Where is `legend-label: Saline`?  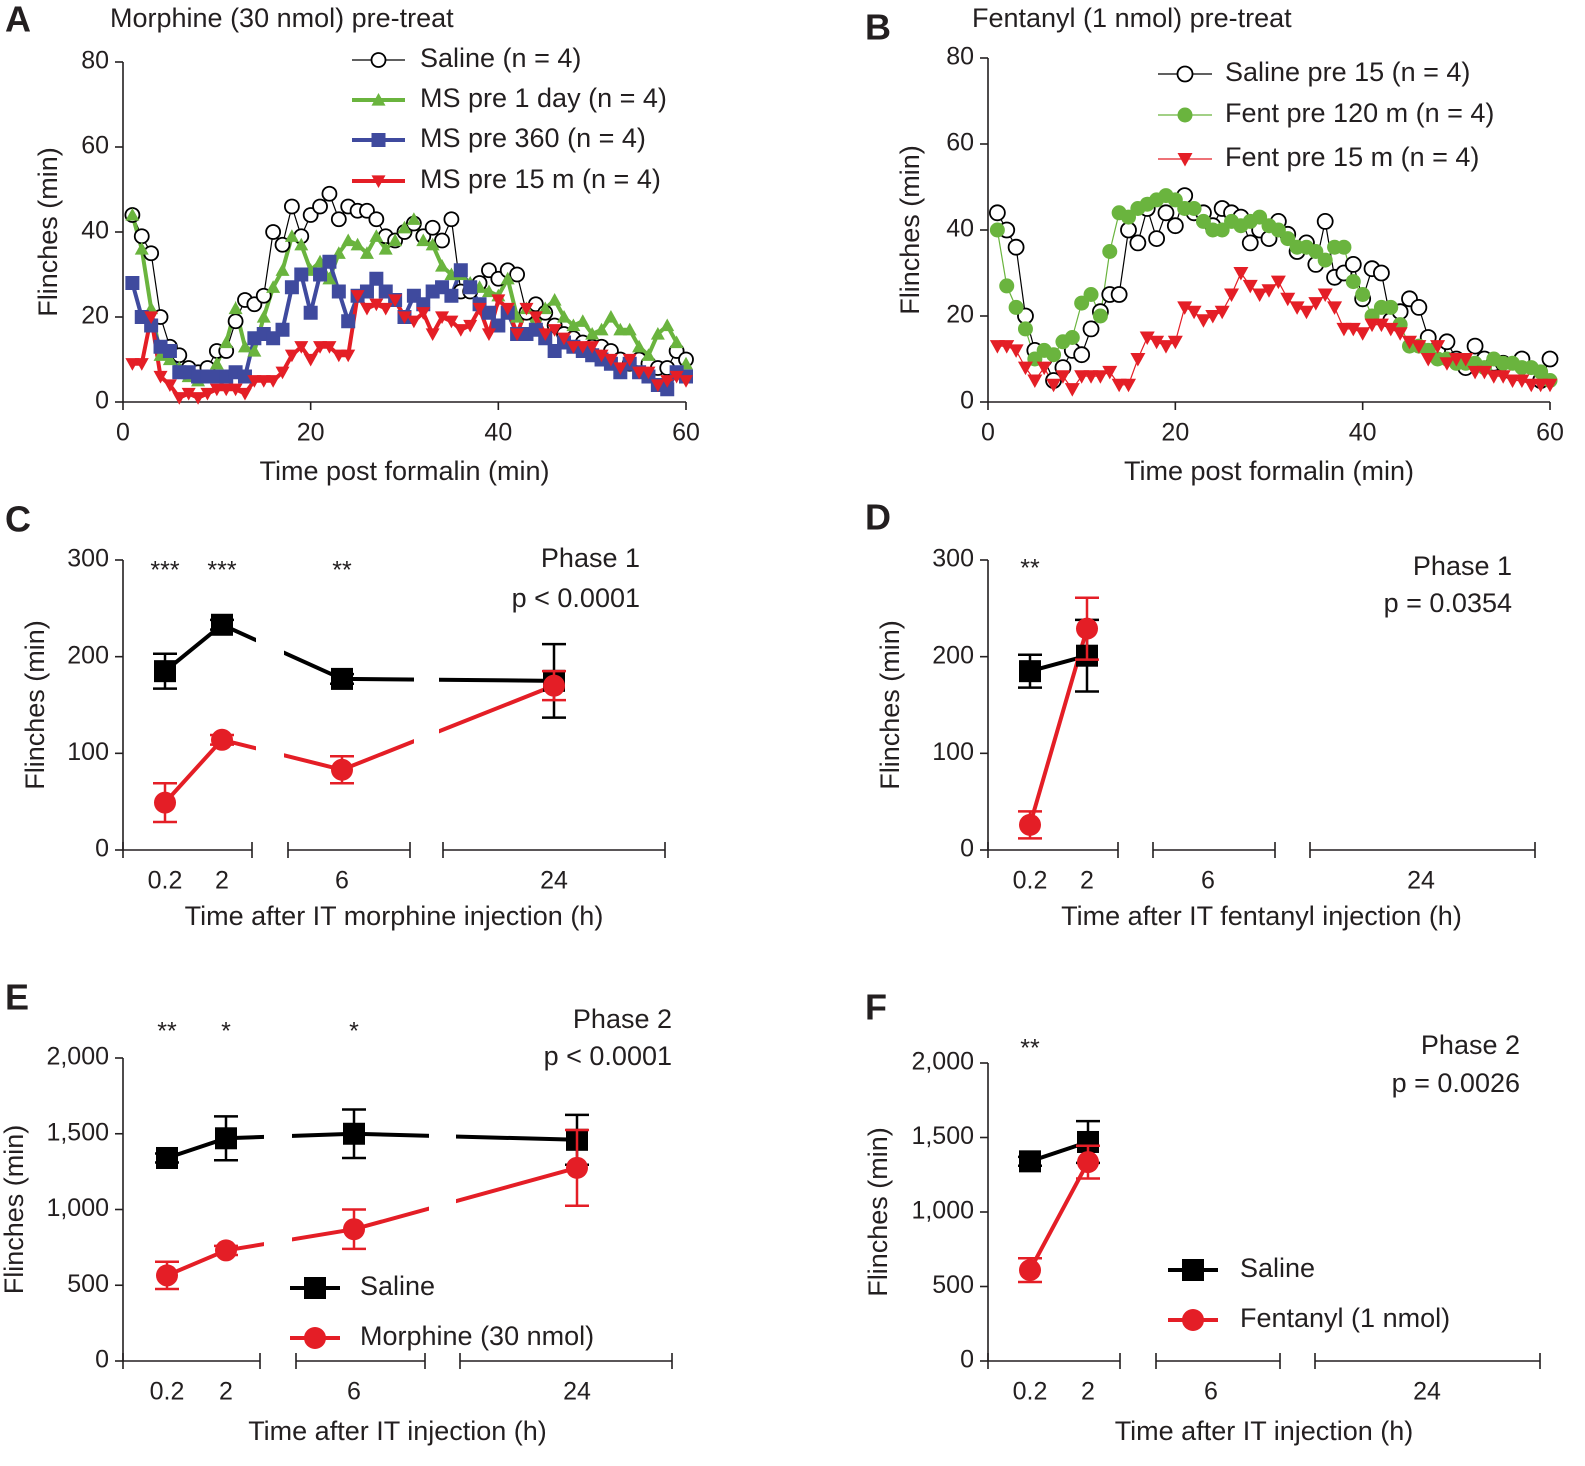
legend-label: Saline is located at coordinates (397, 1286).